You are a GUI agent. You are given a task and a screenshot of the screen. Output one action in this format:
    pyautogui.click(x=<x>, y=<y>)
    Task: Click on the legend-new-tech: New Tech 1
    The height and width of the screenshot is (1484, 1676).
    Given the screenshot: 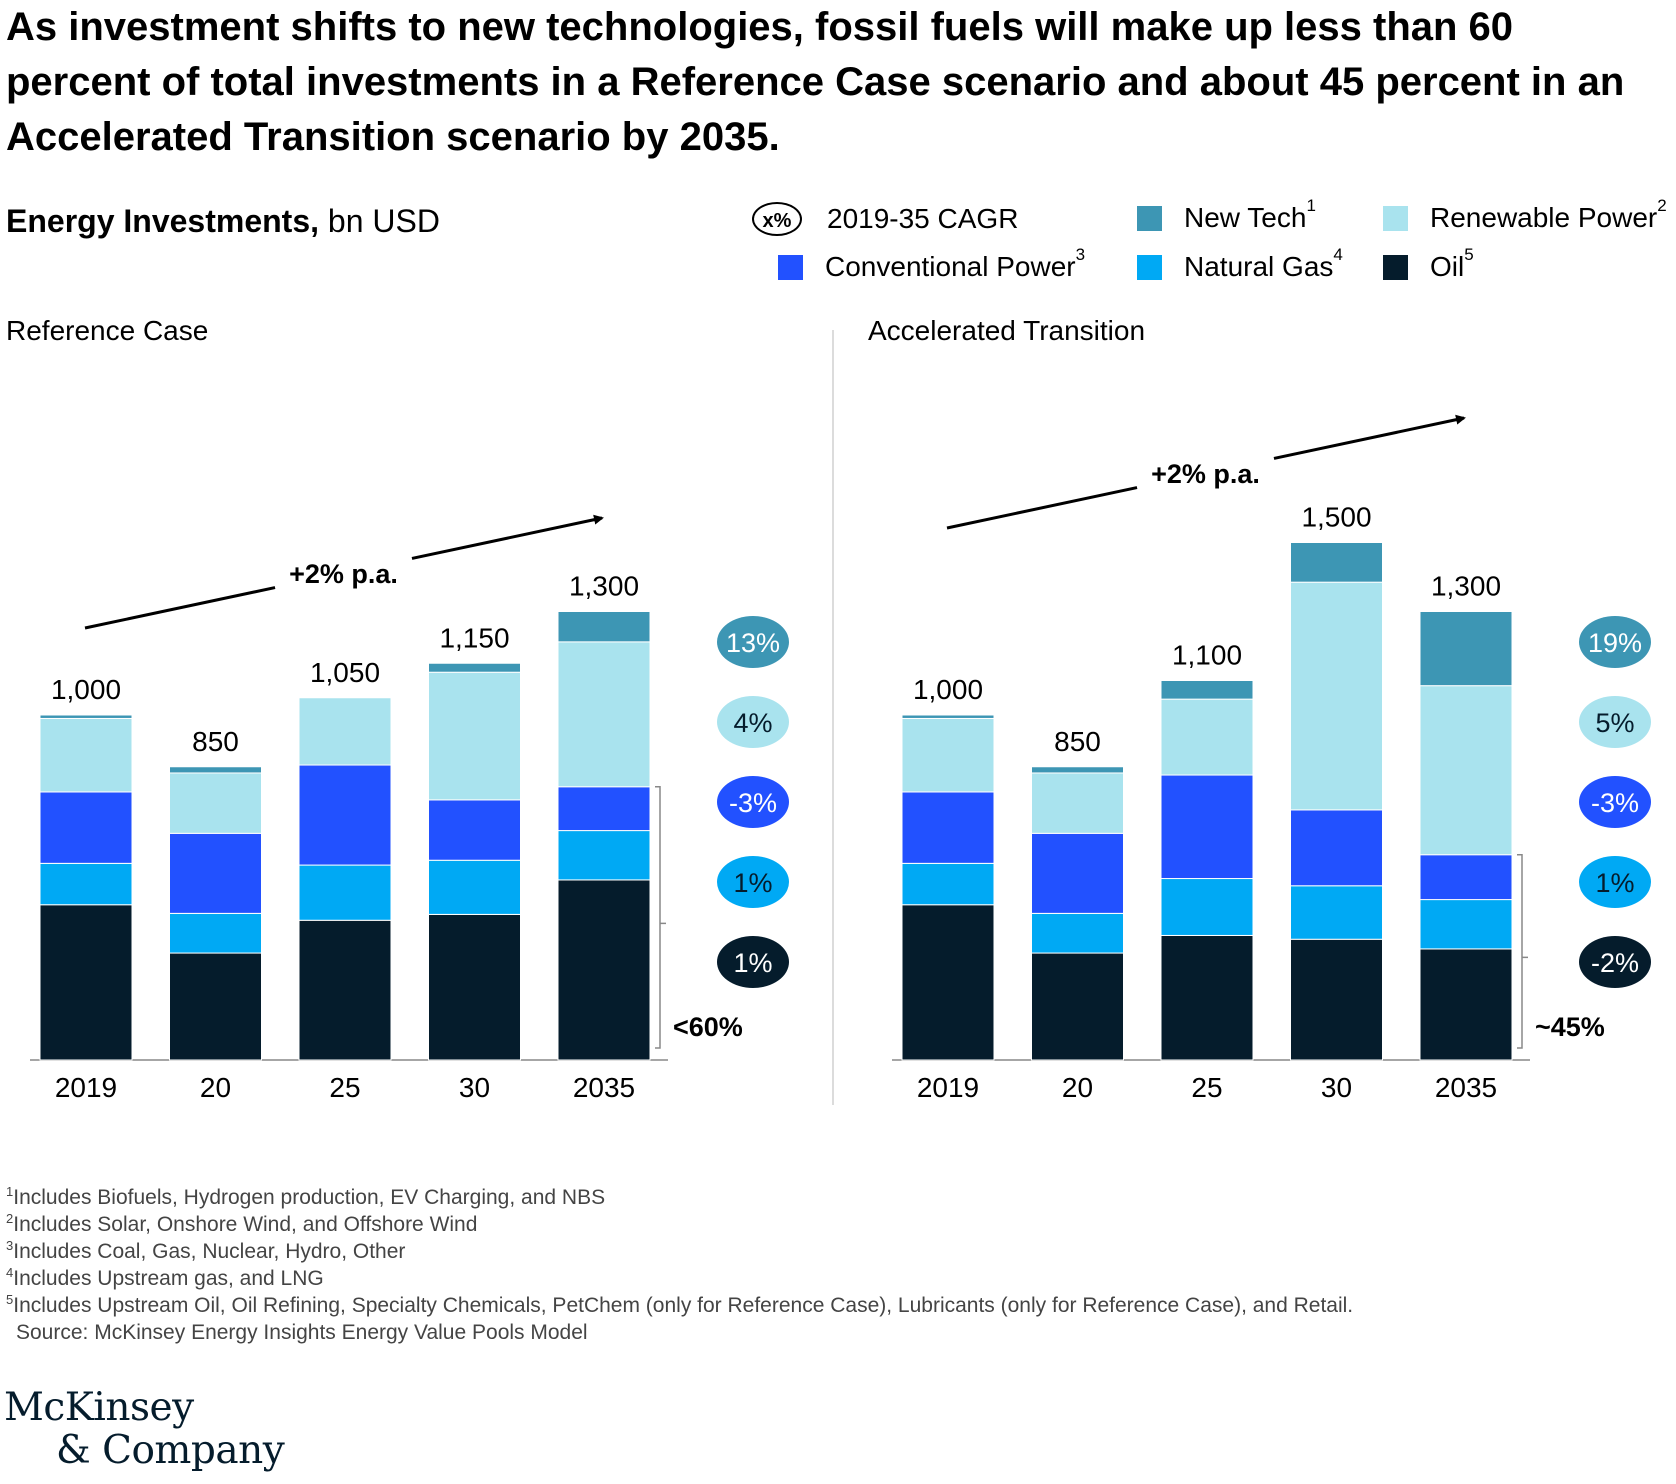 What is the action you would take?
    pyautogui.click(x=1226, y=215)
    